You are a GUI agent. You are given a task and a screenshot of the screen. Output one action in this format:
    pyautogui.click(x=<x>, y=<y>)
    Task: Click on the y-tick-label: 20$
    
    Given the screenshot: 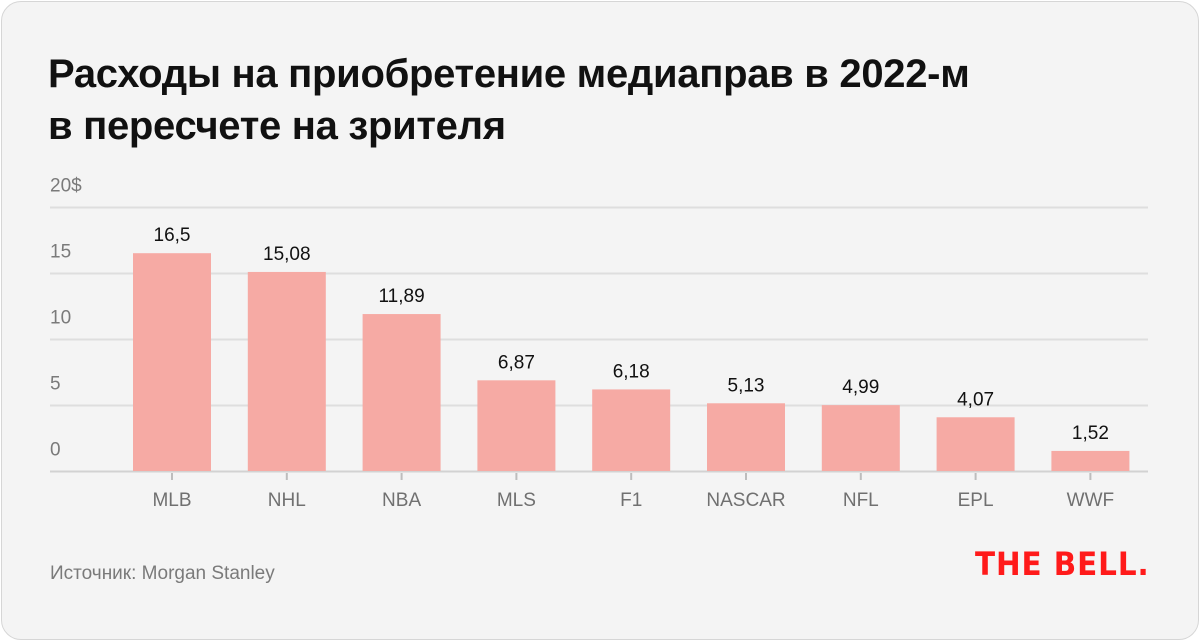 What is the action you would take?
    pyautogui.click(x=66, y=186)
    